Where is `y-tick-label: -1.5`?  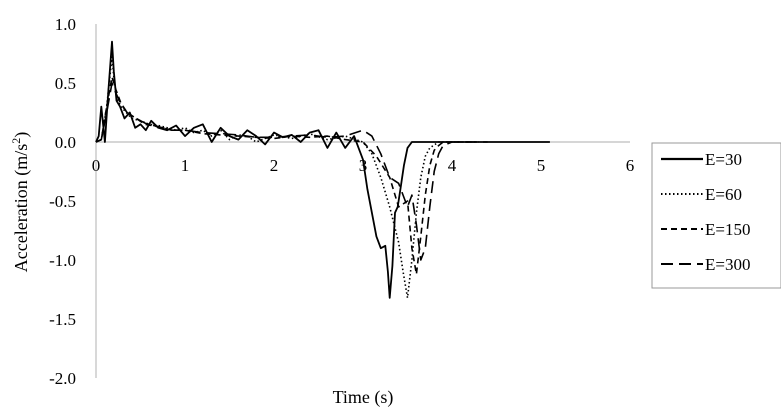 y-tick-label: -1.5 is located at coordinates (62, 319).